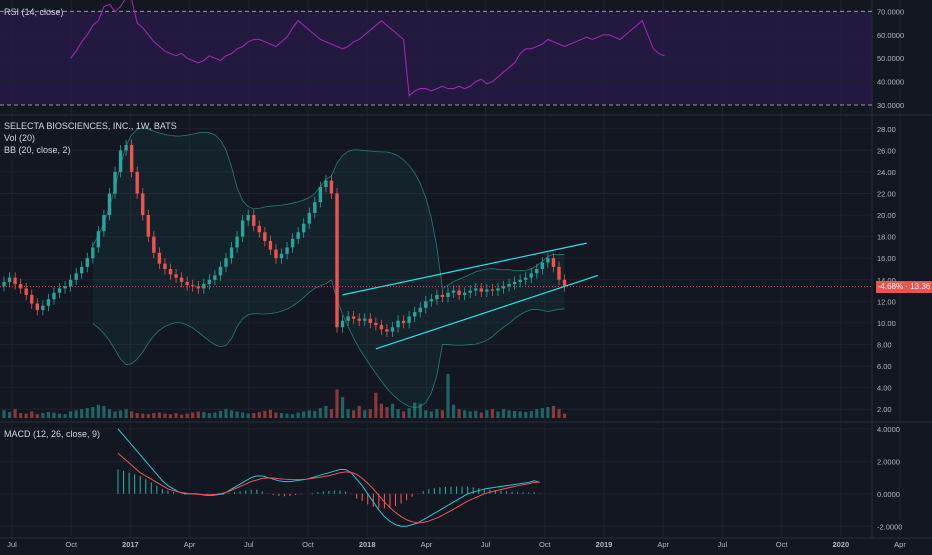 Image resolution: width=932 pixels, height=555 pixels. I want to click on x-tick-label: Jul, so click(12, 544).